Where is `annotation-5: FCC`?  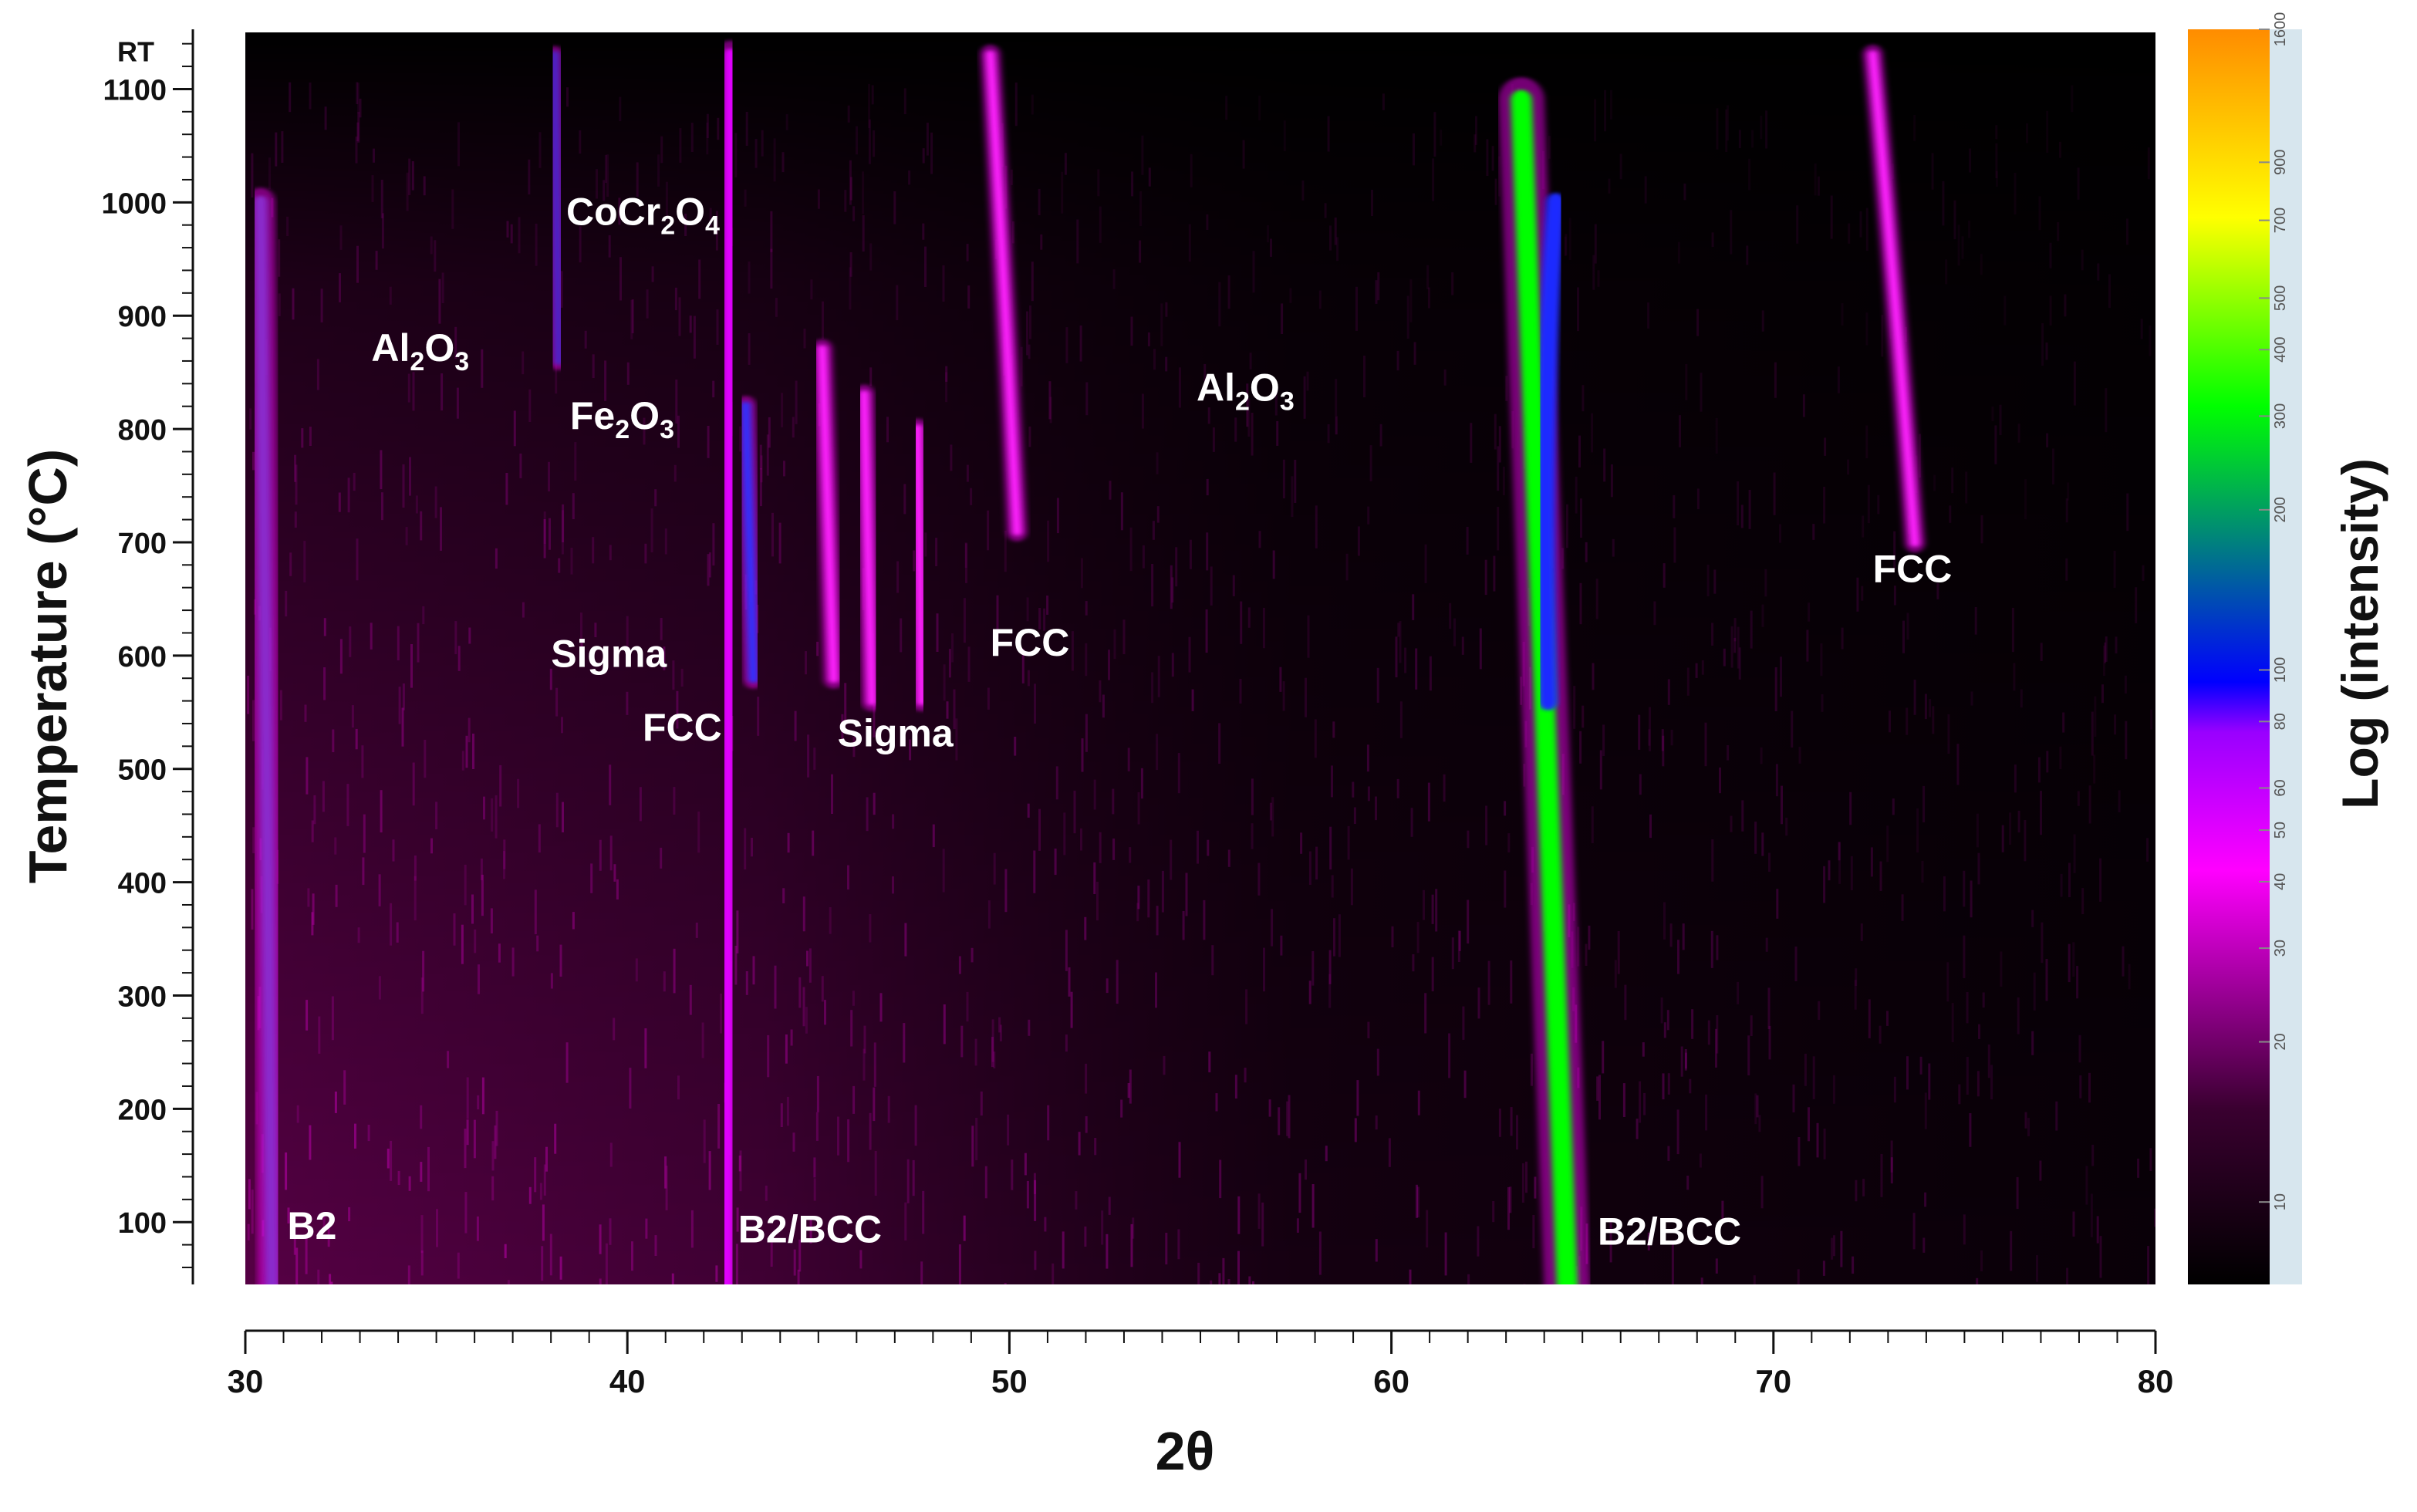
annotation-5: FCC is located at coordinates (682, 727).